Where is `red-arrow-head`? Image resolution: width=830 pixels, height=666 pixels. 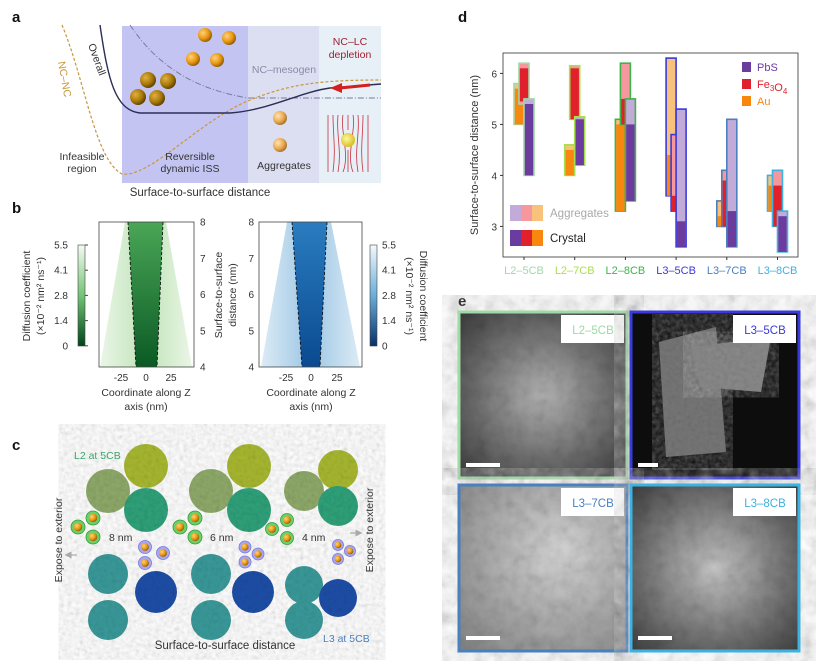 red-arrow-head is located at coordinates (336, 88).